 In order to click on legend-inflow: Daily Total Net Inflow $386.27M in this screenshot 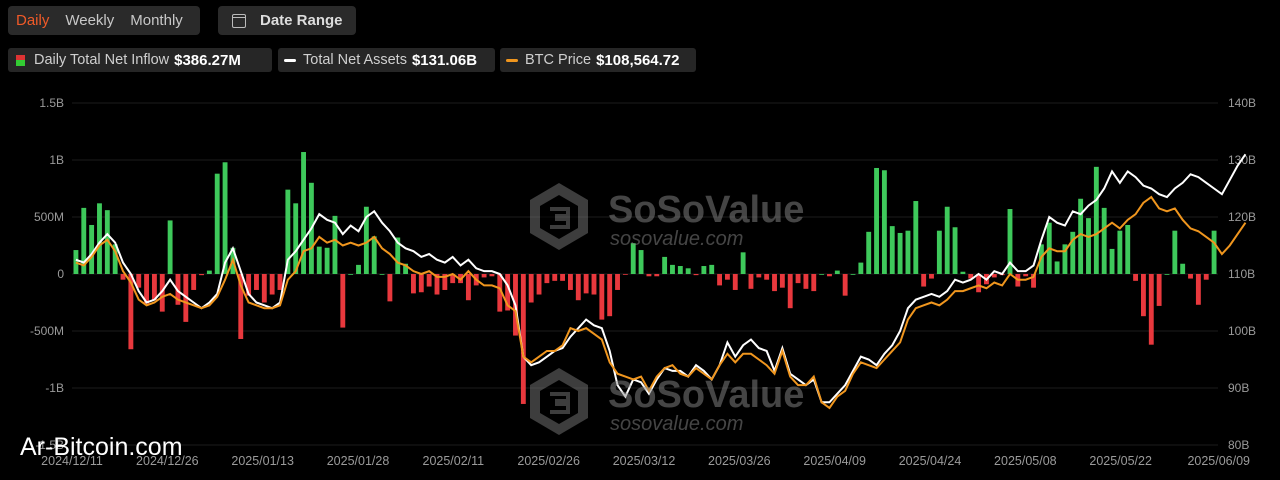, I will do `click(140, 60)`.